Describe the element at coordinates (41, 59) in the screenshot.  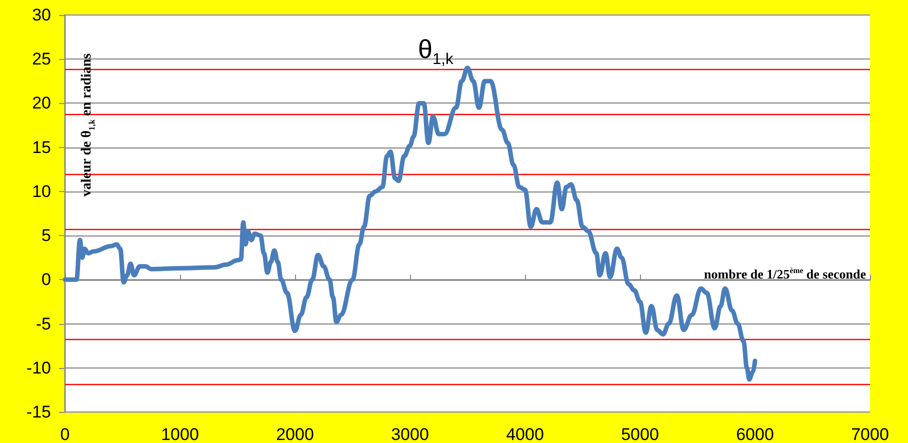
I see `y-tick-label: 25` at that location.